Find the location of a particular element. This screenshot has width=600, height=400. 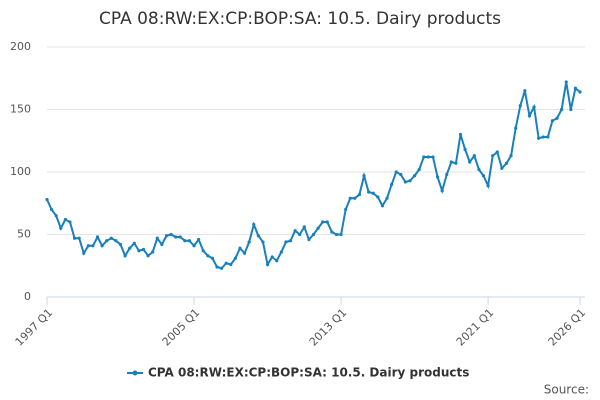

x-tick-label: 2026 Q1 is located at coordinates (567, 327).